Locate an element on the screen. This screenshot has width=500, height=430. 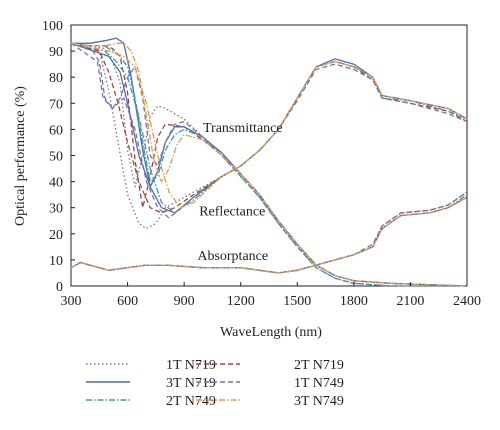
x-tick-label: 900 is located at coordinates (184, 301).